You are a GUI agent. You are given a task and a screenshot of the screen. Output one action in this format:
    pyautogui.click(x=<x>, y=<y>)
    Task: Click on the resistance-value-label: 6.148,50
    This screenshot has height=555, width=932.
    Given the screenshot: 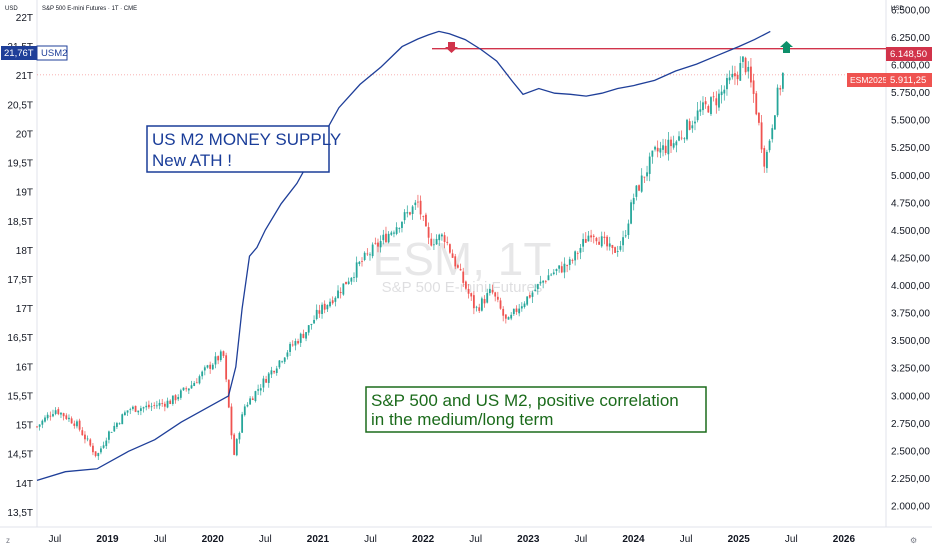 What is the action you would take?
    pyautogui.click(x=909, y=54)
    